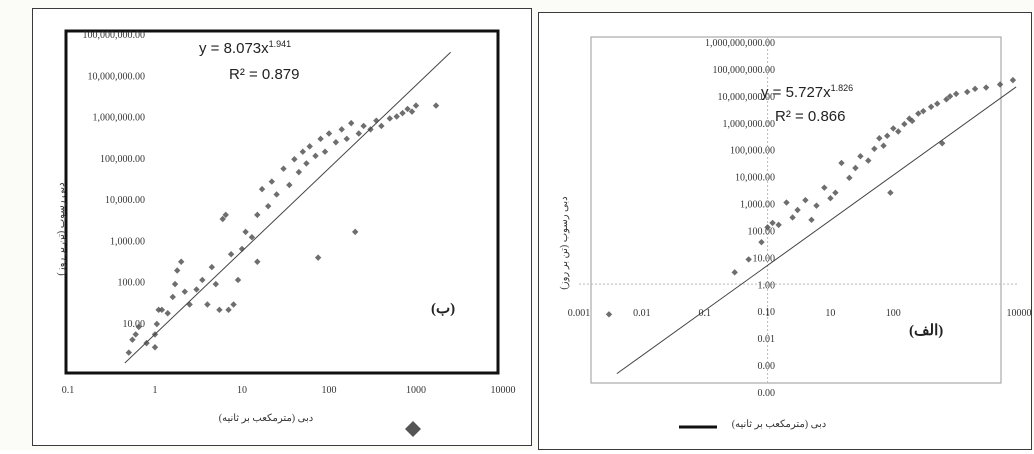 Image resolution: width=1034 pixels, height=454 pixels. Describe the element at coordinates (704, 313) in the screenshot. I see `x-tick-label-a: 0.1` at that location.